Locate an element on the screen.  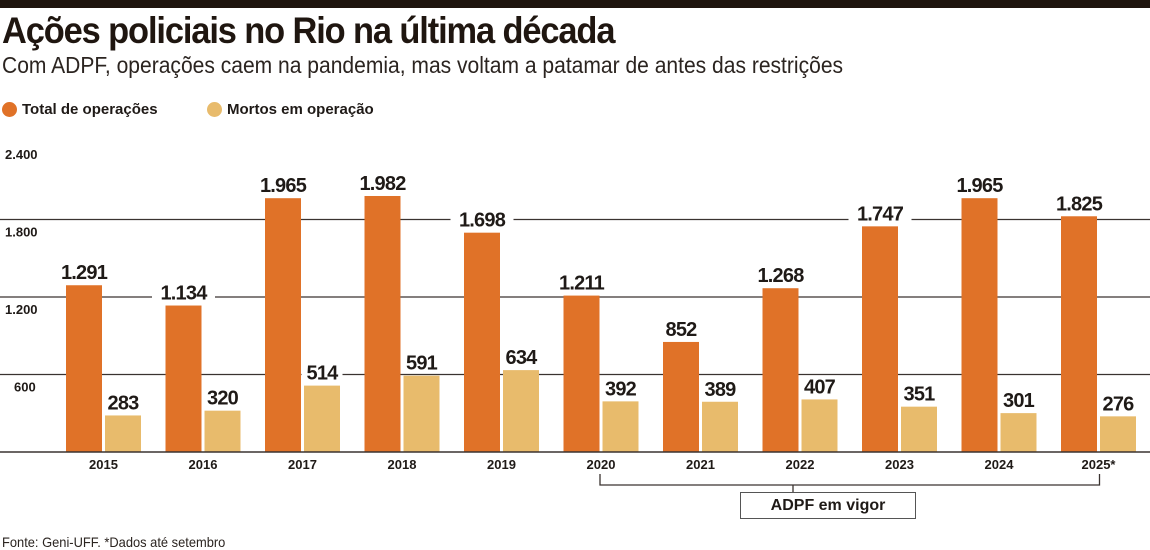
x-tick-label: 2022 is located at coordinates (800, 464).